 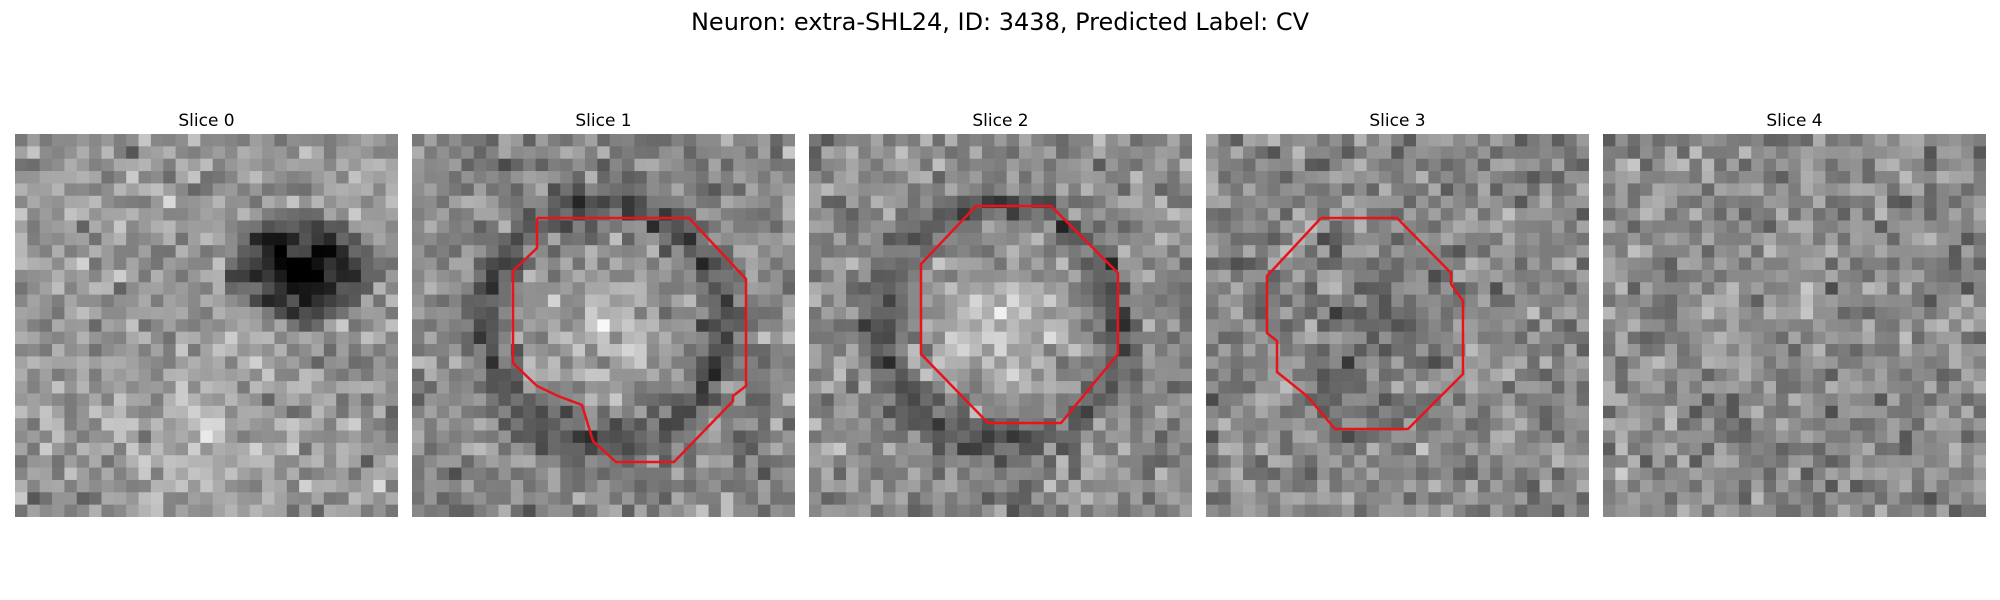 What do you see at coordinates (206, 121) in the screenshot?
I see `slice-title-0: Slice 0` at bounding box center [206, 121].